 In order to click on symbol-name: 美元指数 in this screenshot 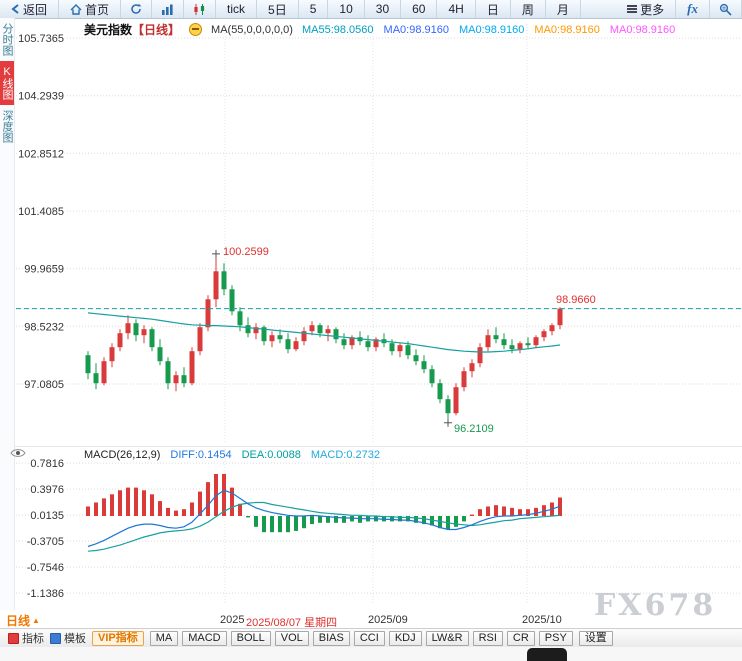, I will do `click(108, 30)`.